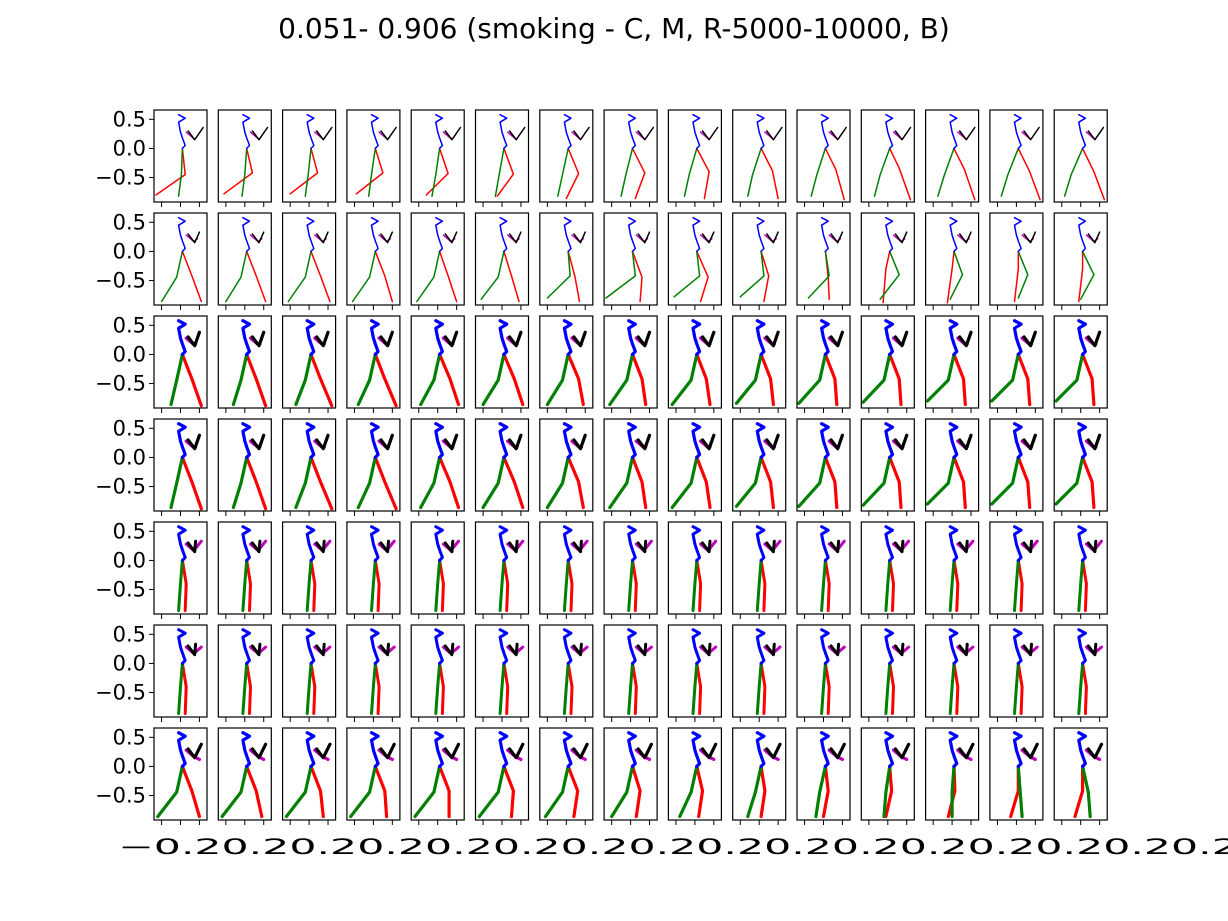 This screenshot has height=921, width=1228. Describe the element at coordinates (120, 487) in the screenshot. I see `y-tick-label: −0.5` at that location.